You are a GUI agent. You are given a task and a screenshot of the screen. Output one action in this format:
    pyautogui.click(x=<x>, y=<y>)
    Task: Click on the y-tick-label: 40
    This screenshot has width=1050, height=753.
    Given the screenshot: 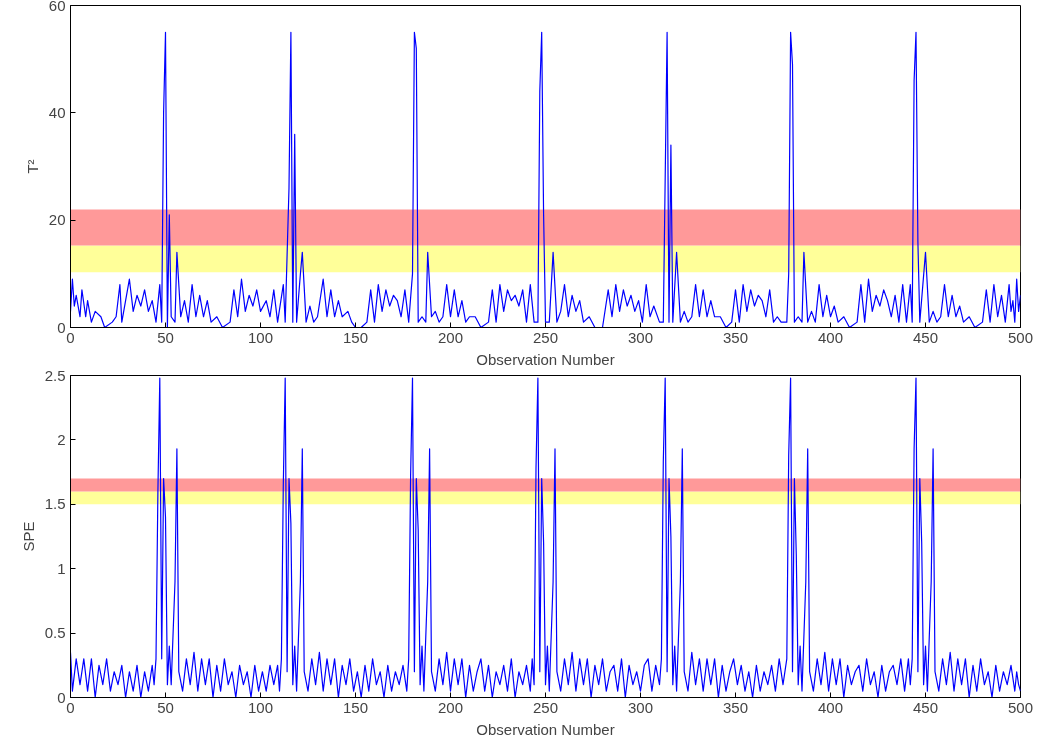 What is the action you would take?
    pyautogui.click(x=57, y=112)
    